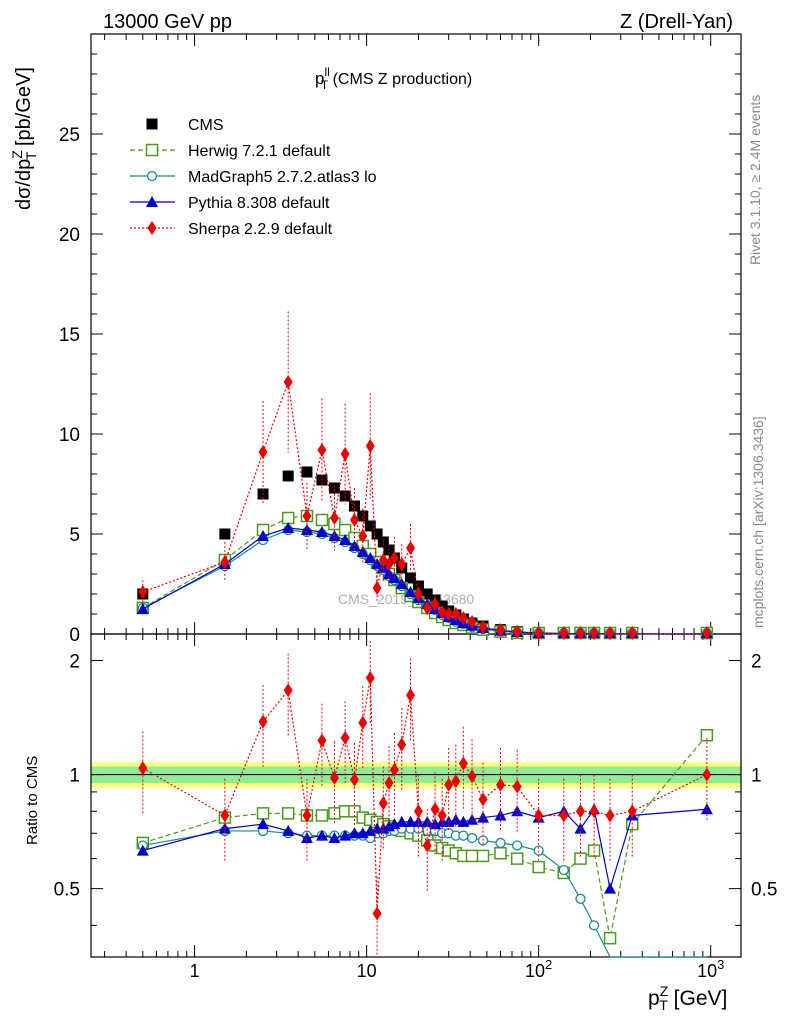 This screenshot has width=786, height=1024. What do you see at coordinates (764, 890) in the screenshot?
I see `ratio-y-tick-label-right: 0.5` at bounding box center [764, 890].